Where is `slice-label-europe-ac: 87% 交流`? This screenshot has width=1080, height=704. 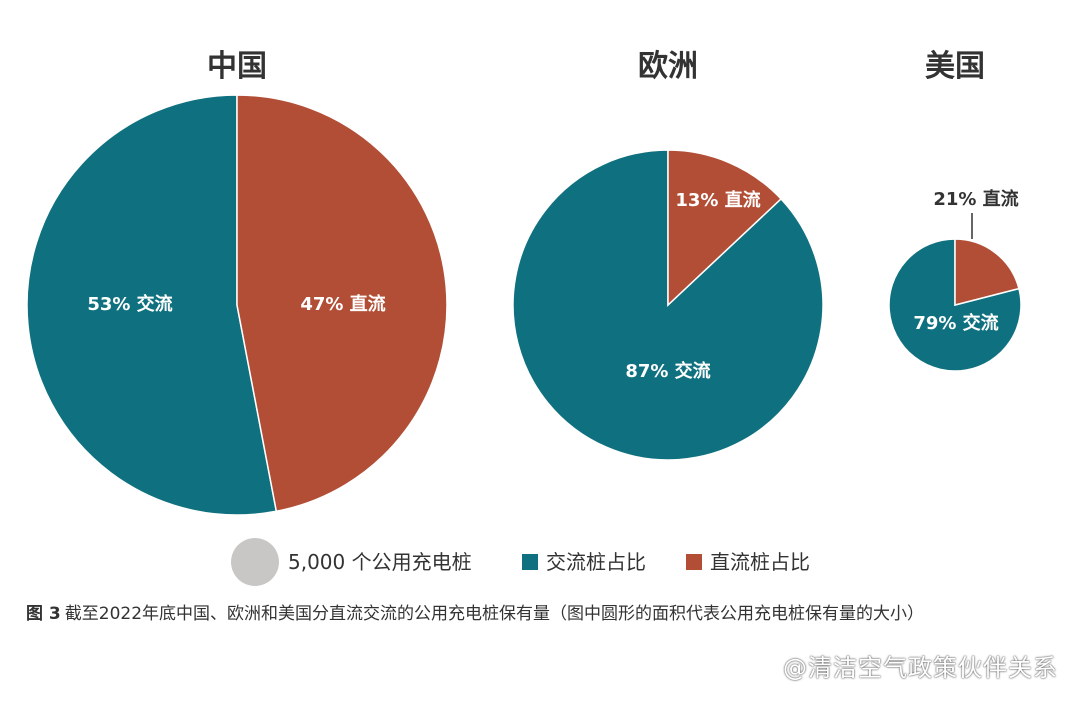
slice-label-europe-ac: 87% 交流 is located at coordinates (667, 371).